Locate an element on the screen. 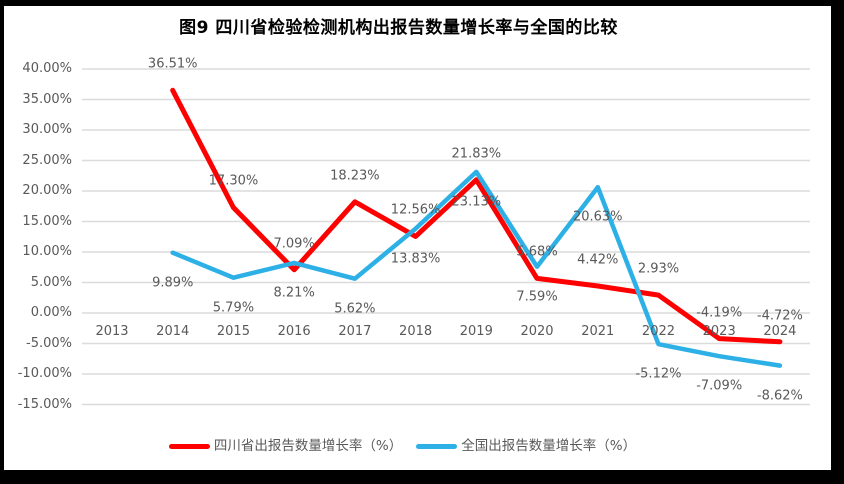 Image resolution: width=844 pixels, height=484 pixels. data-label-sichuan-2015: 17.30% is located at coordinates (233, 181).